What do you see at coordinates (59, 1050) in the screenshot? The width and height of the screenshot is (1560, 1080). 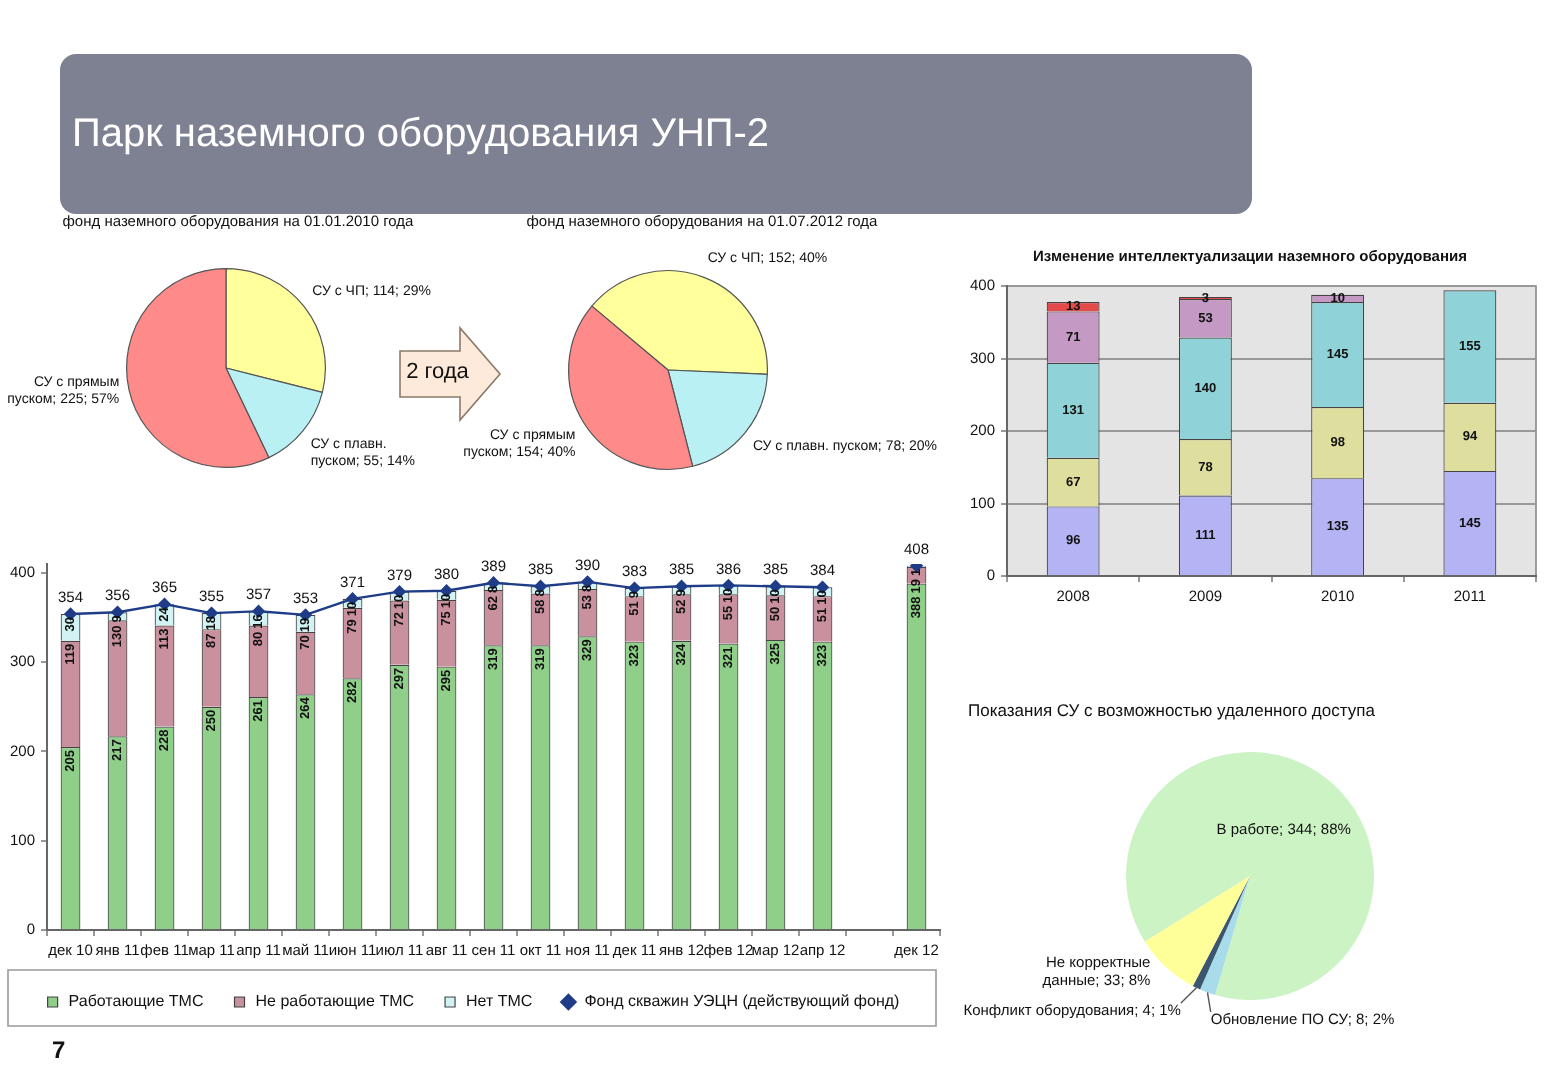 I see `text: 7` at bounding box center [59, 1050].